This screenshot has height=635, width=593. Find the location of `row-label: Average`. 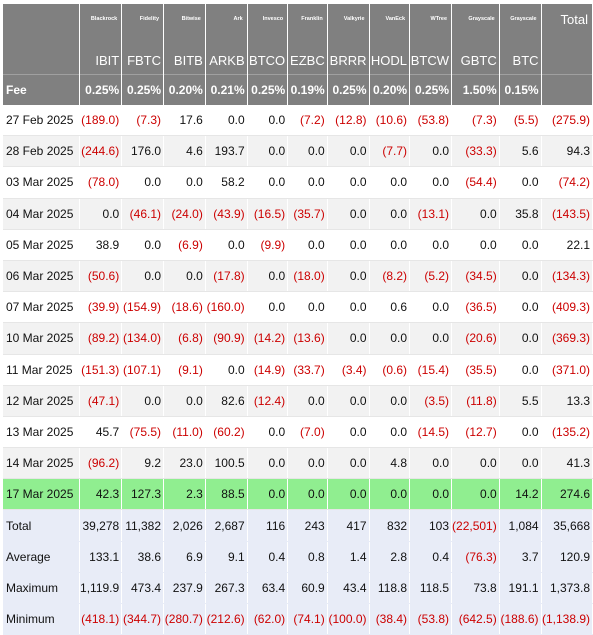

row-label: Average is located at coordinates (41, 557).